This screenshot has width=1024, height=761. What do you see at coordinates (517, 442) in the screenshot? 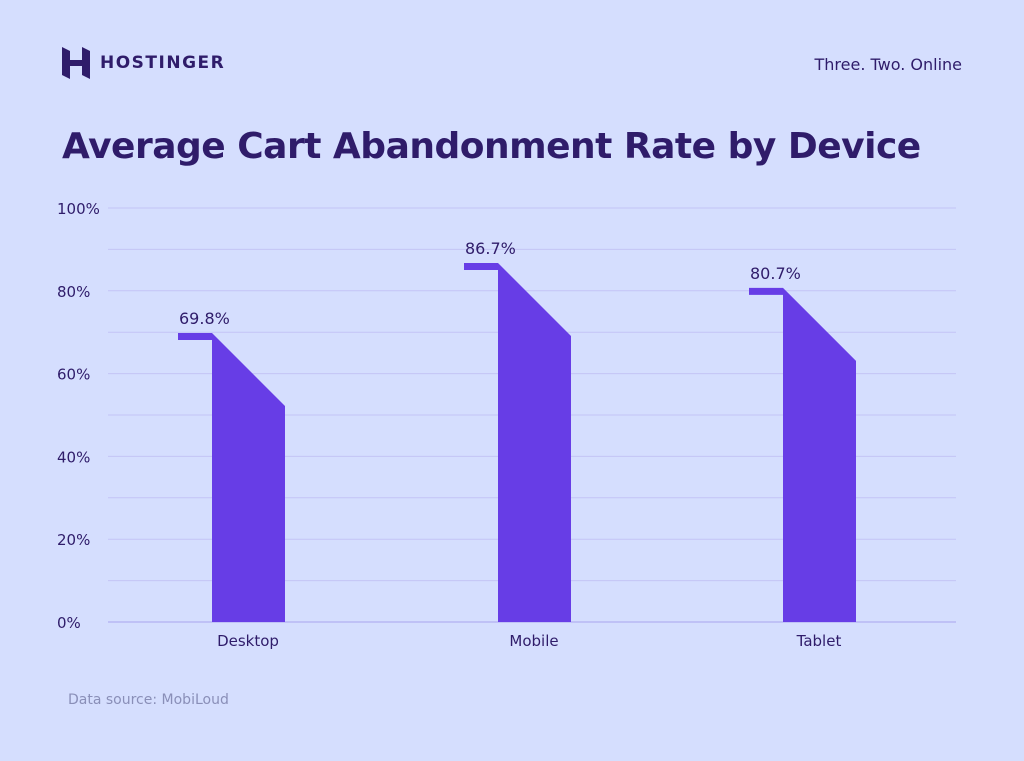
I see `bar-mobile` at bounding box center [517, 442].